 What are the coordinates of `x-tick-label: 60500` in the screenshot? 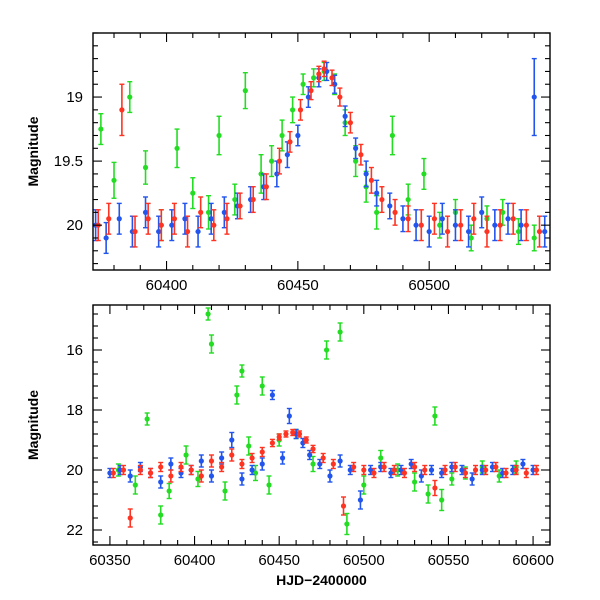 It's located at (364, 560).